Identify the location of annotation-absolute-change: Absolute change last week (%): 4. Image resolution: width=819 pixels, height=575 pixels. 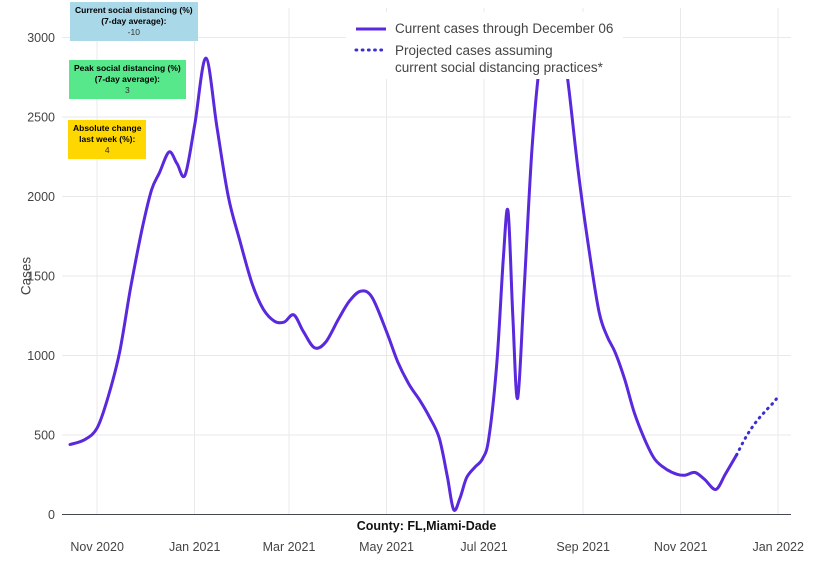
(107, 139).